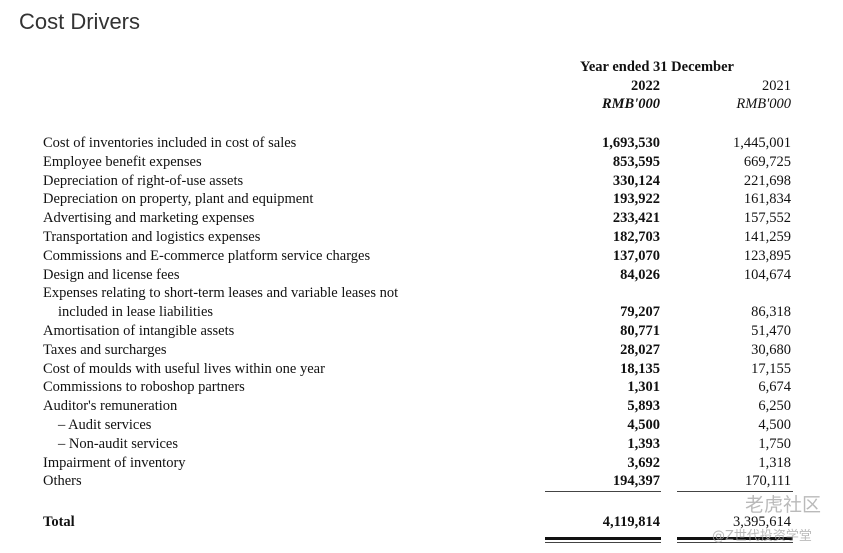 This screenshot has width=843, height=553. What do you see at coordinates (144, 387) in the screenshot?
I see `row-label: Commissions to roboshop partners` at bounding box center [144, 387].